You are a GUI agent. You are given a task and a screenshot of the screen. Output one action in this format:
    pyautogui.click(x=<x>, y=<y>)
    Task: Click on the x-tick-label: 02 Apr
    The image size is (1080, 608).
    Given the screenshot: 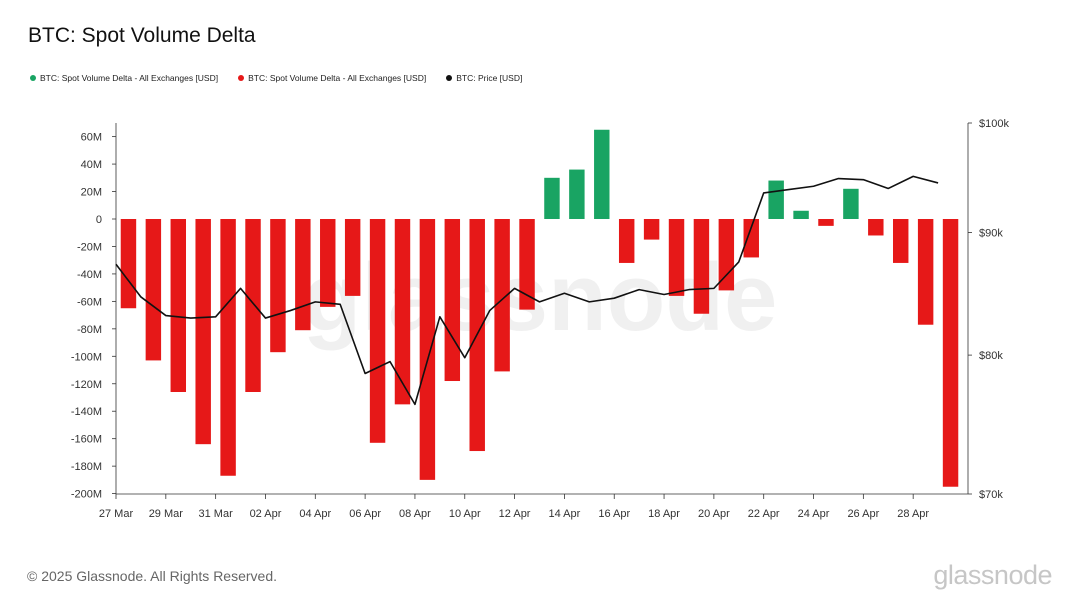 What is the action you would take?
    pyautogui.click(x=266, y=514)
    